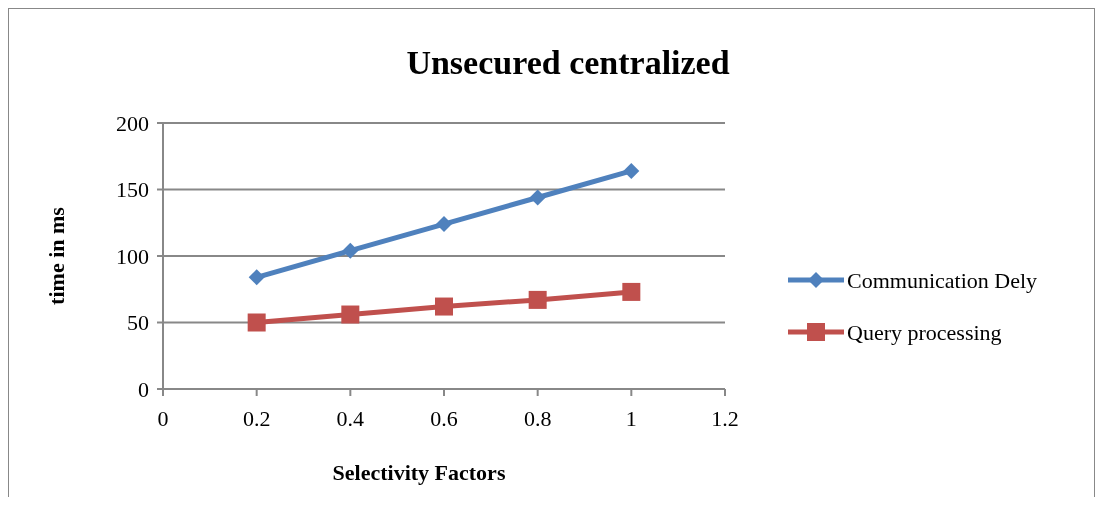  What do you see at coordinates (132, 190) in the screenshot?
I see `y-tick-label: 150` at bounding box center [132, 190].